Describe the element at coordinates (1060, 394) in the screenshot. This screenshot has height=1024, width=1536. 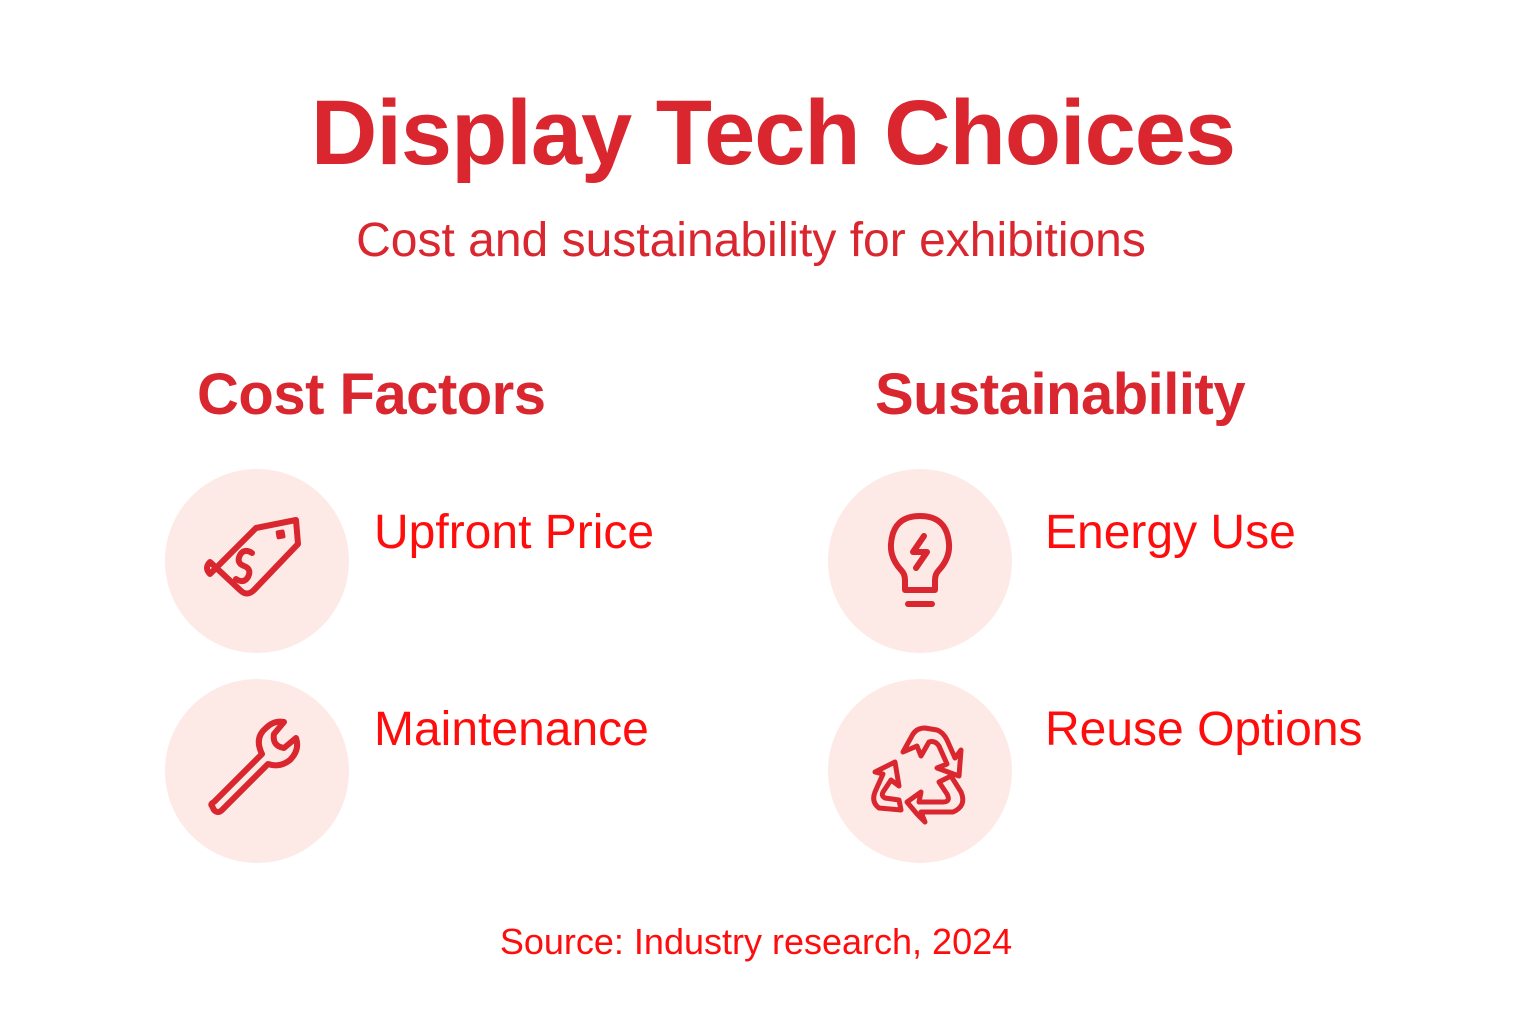
I see `section-heading-sustainability: Sustainability` at that location.